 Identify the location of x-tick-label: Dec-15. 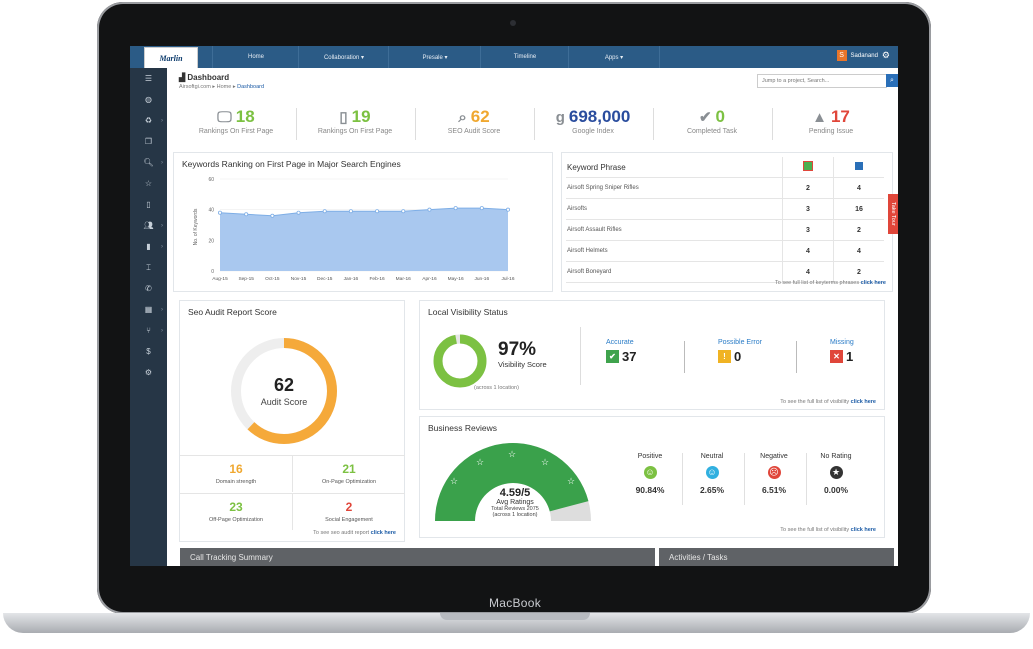
(325, 279).